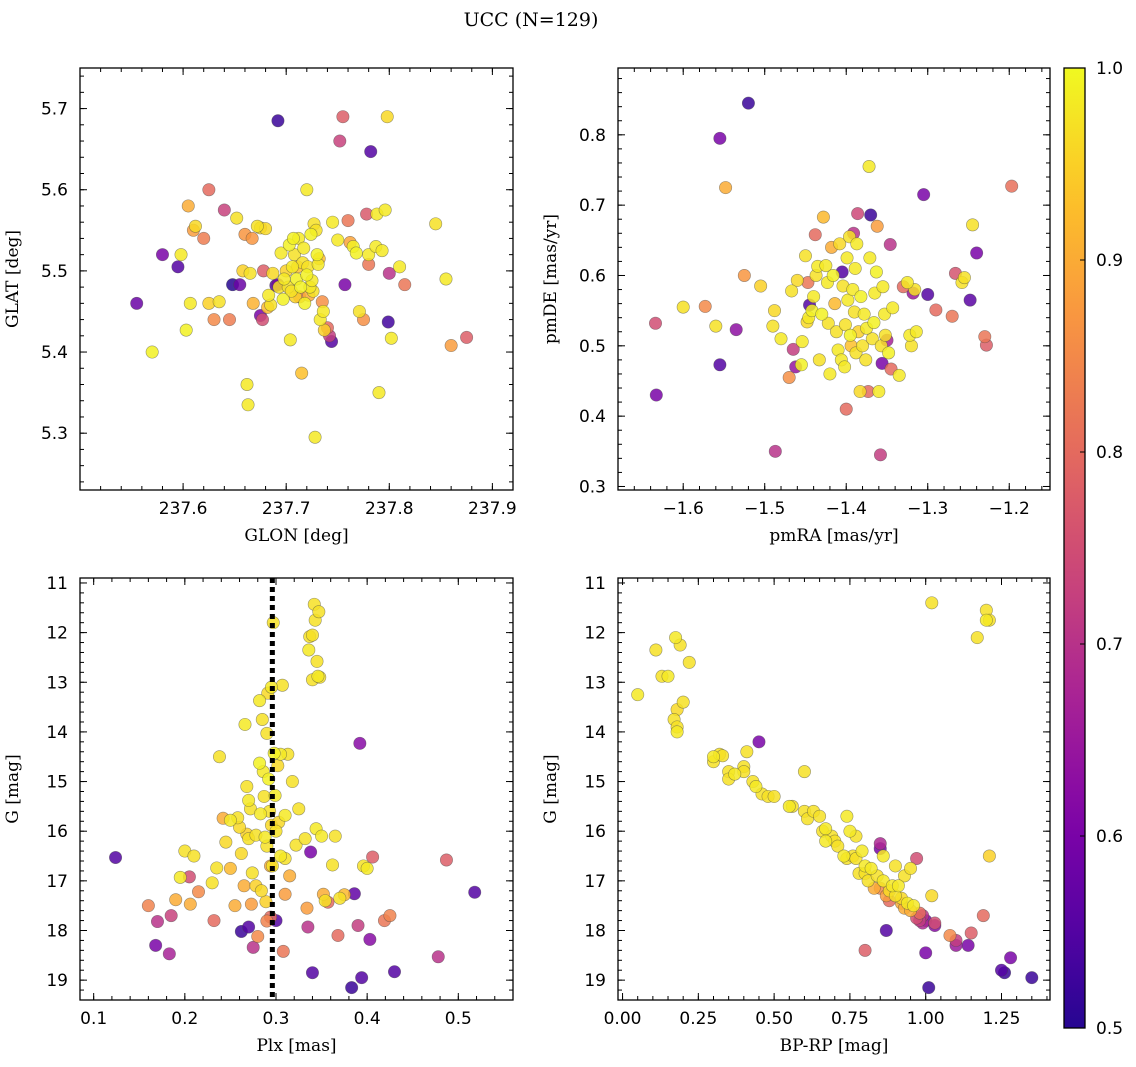  Describe the element at coordinates (1109, 1029) in the screenshot. I see `colorbar-tick-label: 0.5` at that location.